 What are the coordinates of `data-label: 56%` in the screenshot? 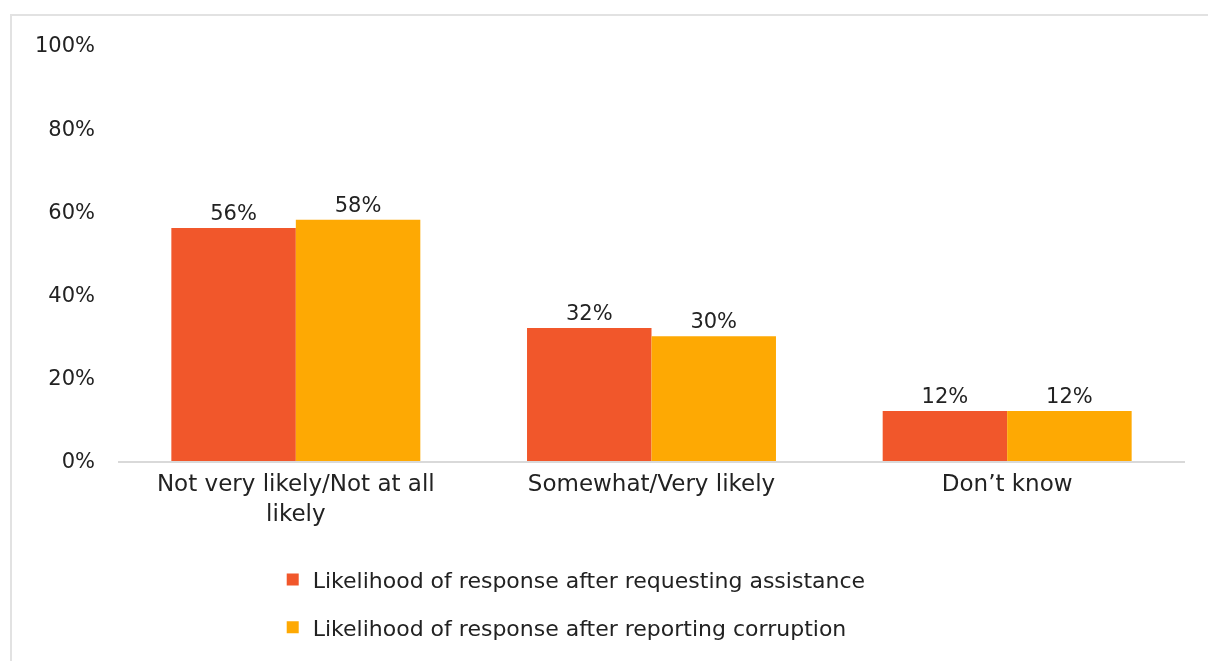 It's located at (233, 213).